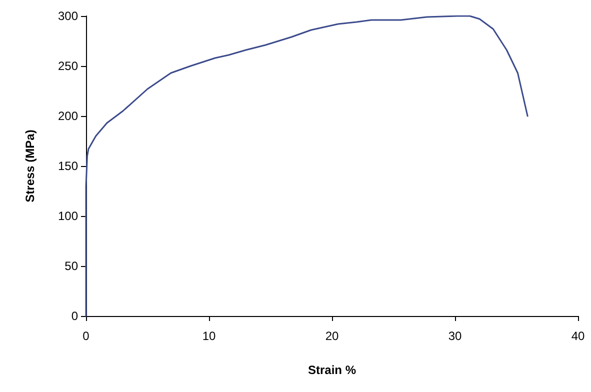 This screenshot has height=392, width=591. I want to click on y-tick-label: 150, so click(68, 166).